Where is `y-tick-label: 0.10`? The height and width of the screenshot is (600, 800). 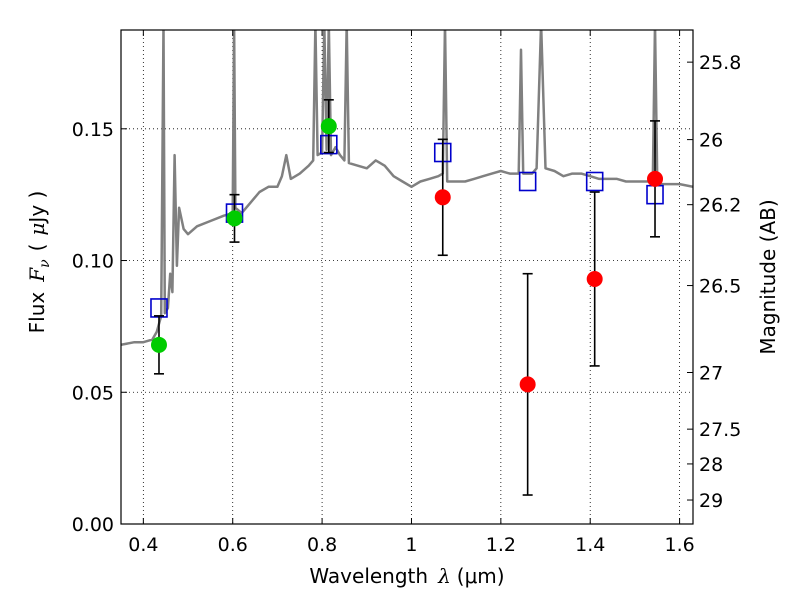
y-tick-label: 0.10 is located at coordinates (93, 262).